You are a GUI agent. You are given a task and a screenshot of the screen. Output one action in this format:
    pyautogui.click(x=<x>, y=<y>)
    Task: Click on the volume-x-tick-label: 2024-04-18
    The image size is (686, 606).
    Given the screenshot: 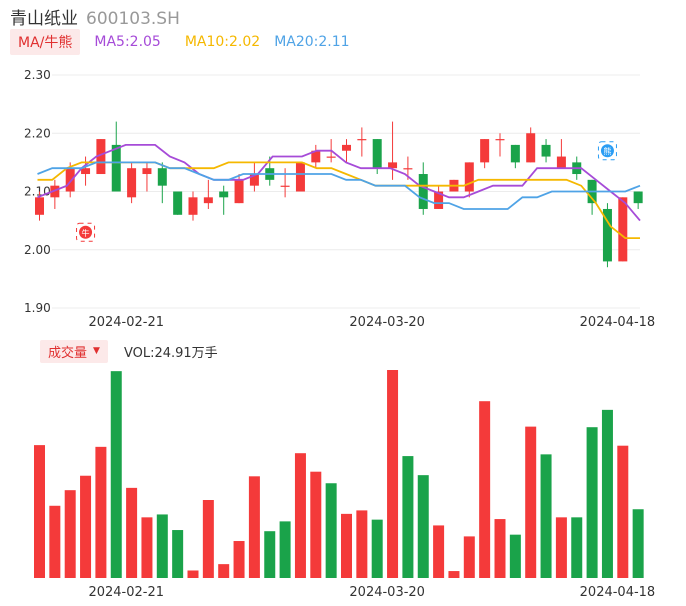 What is the action you would take?
    pyautogui.click(x=618, y=592)
    